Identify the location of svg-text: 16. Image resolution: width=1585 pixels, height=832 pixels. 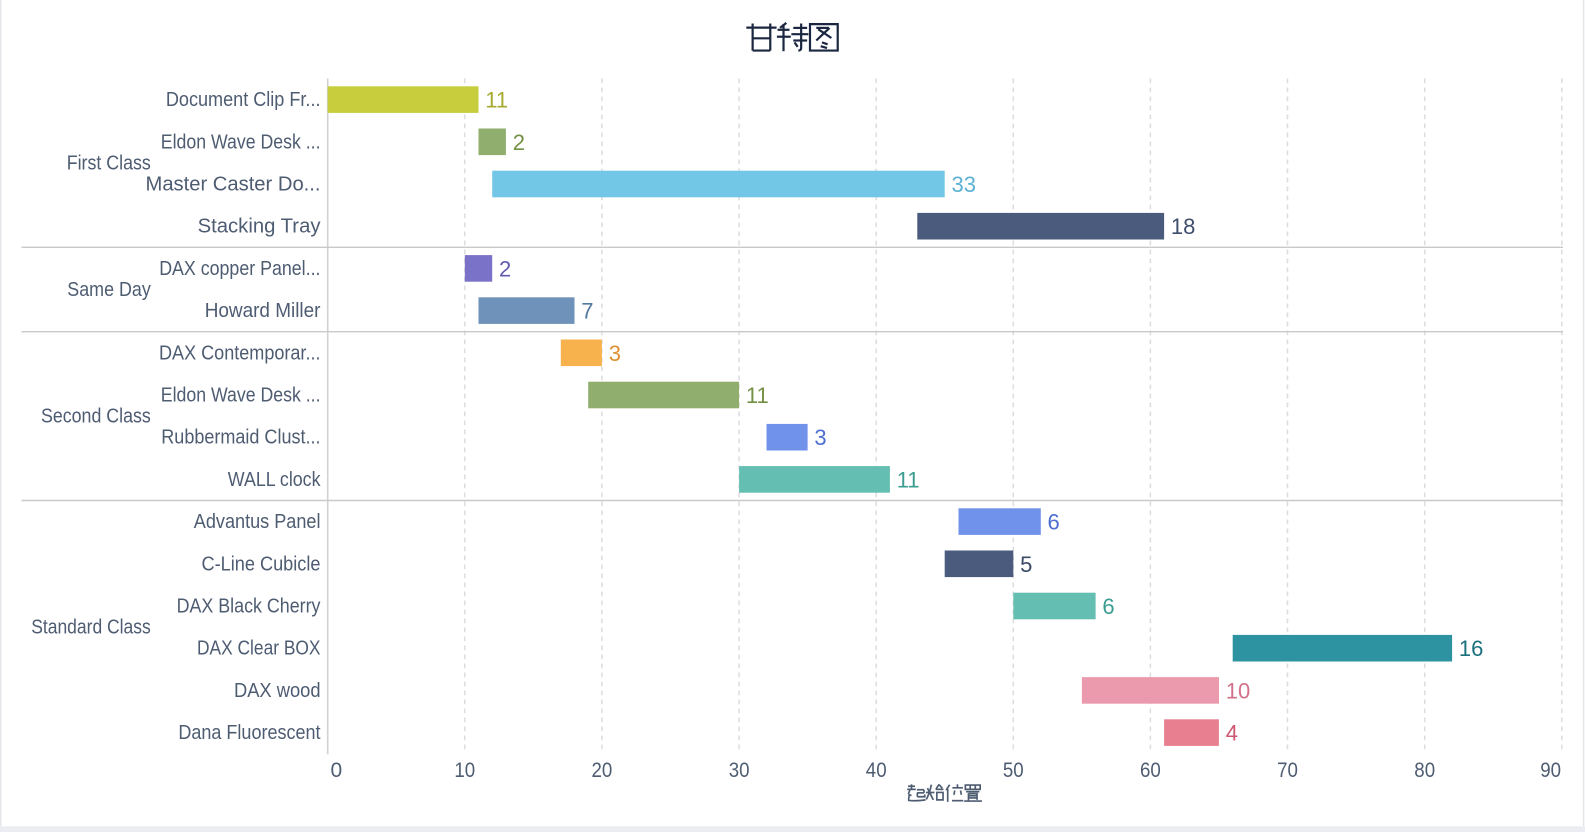
(1471, 648).